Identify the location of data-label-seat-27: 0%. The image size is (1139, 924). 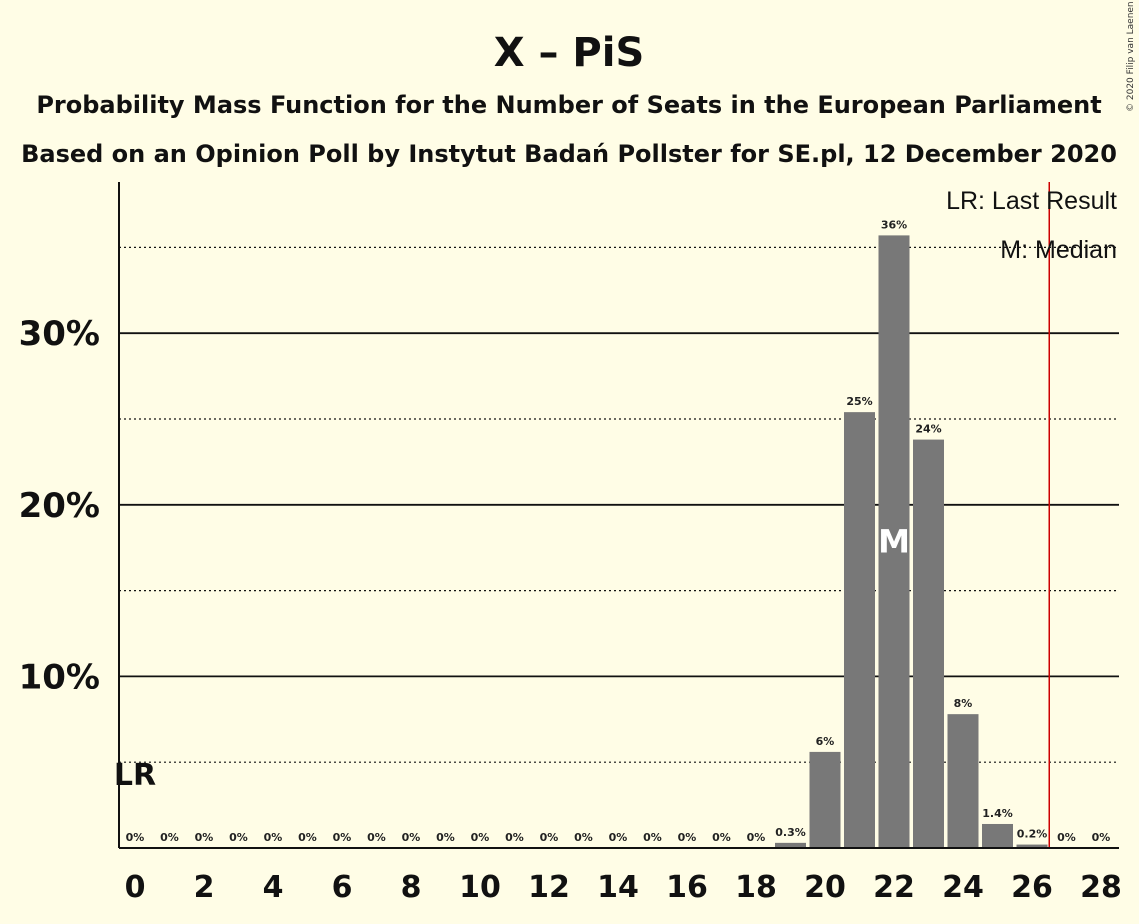
(1066, 837).